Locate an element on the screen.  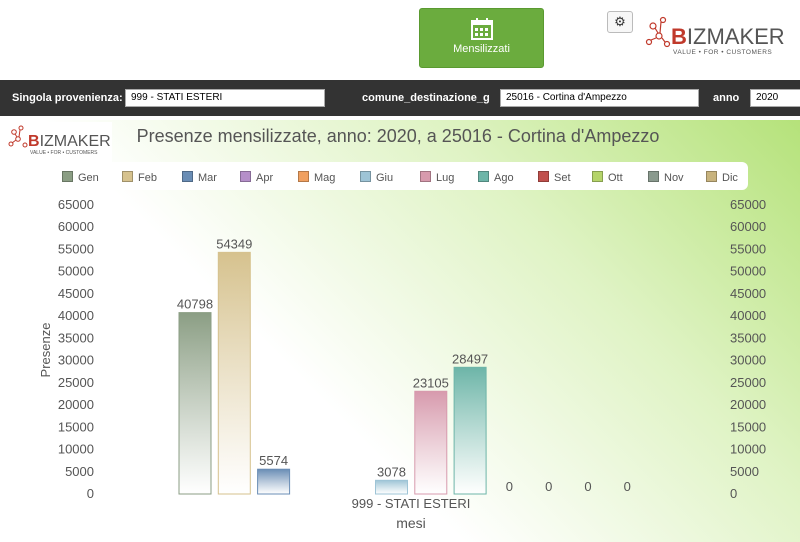
legend-item-apr: Apr is located at coordinates (256, 177).